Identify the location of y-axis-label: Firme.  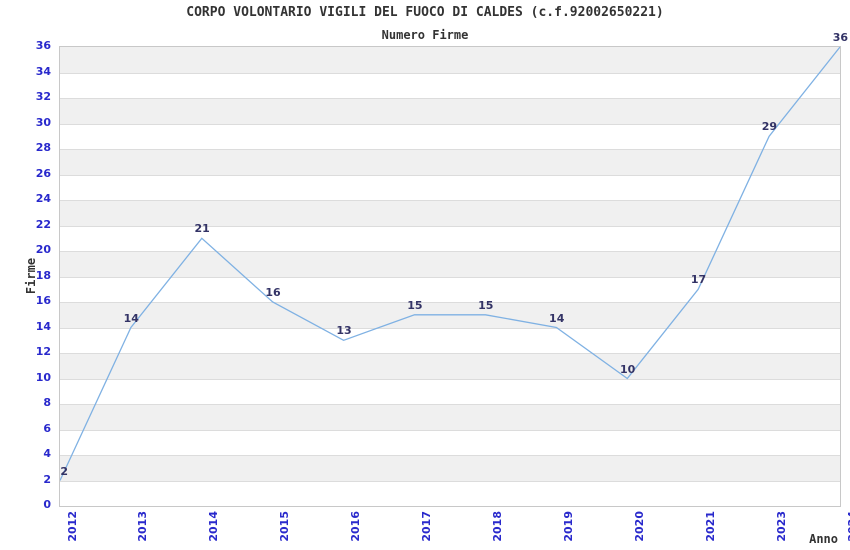
(31, 276).